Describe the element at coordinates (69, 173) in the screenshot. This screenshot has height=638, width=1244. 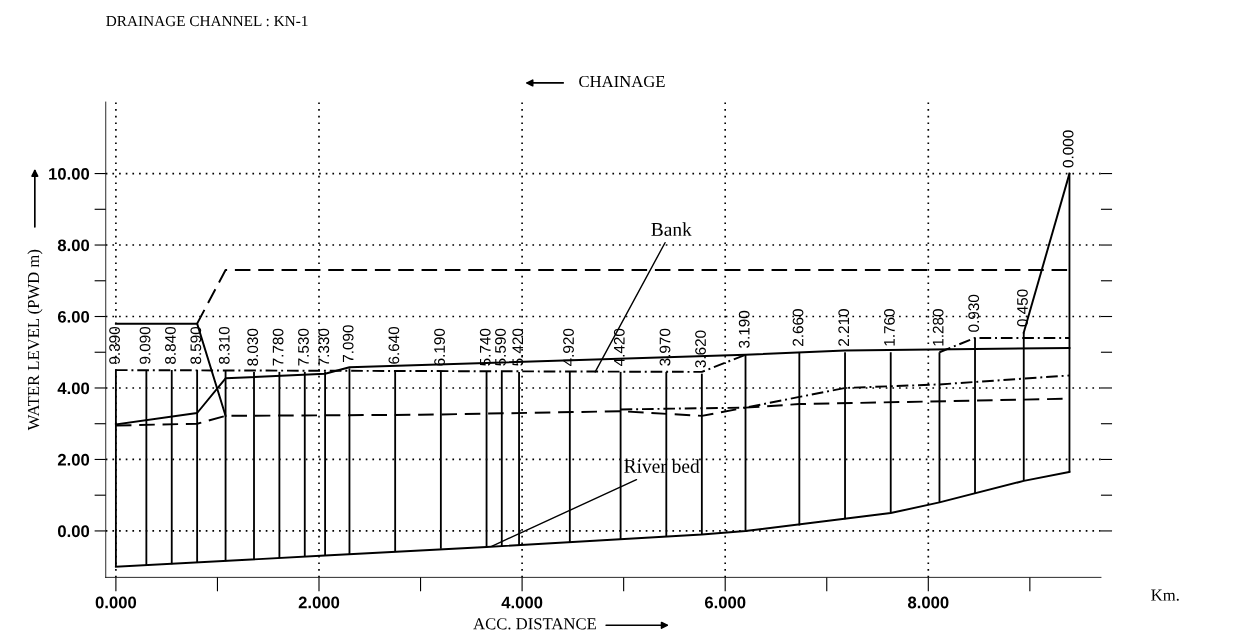
I see `y-tick-label: 10.00` at that location.